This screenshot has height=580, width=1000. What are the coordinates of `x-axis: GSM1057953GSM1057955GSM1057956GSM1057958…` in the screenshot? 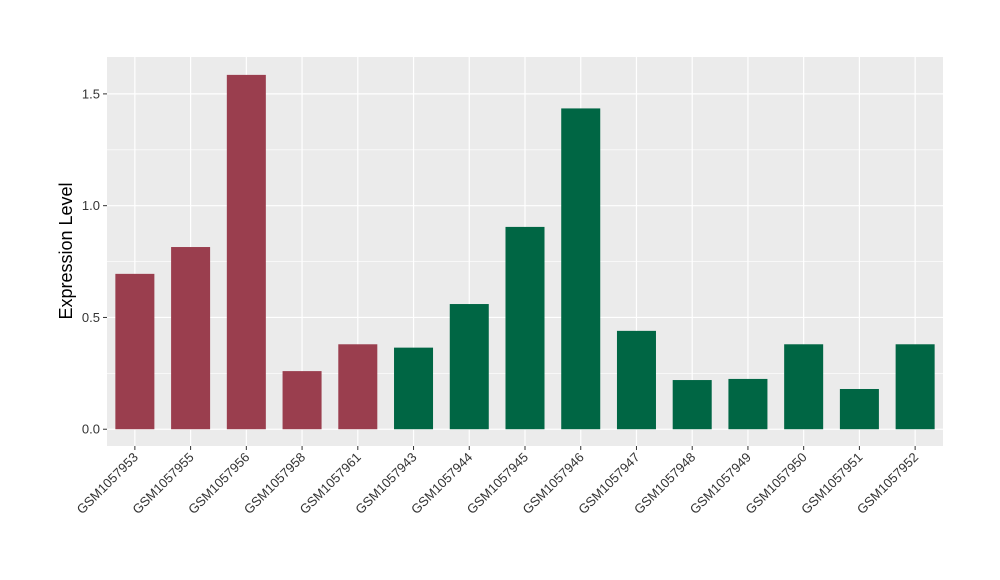 It's located at (497, 481).